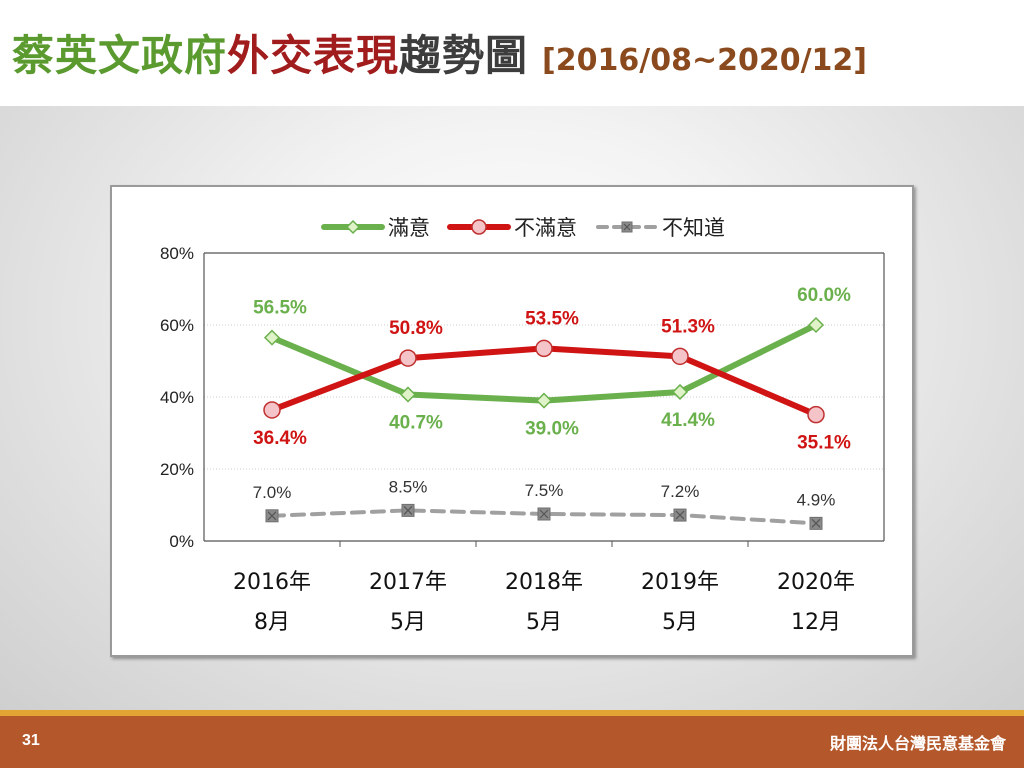  What do you see at coordinates (816, 499) in the screenshot?
I see `data-label: 4.9%` at bounding box center [816, 499].